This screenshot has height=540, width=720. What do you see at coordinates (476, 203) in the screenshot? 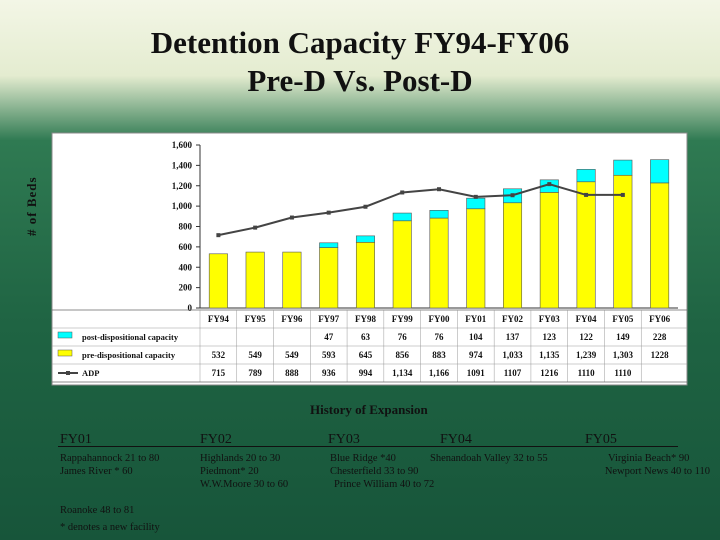
I see `bar-post-fy01` at bounding box center [476, 203].